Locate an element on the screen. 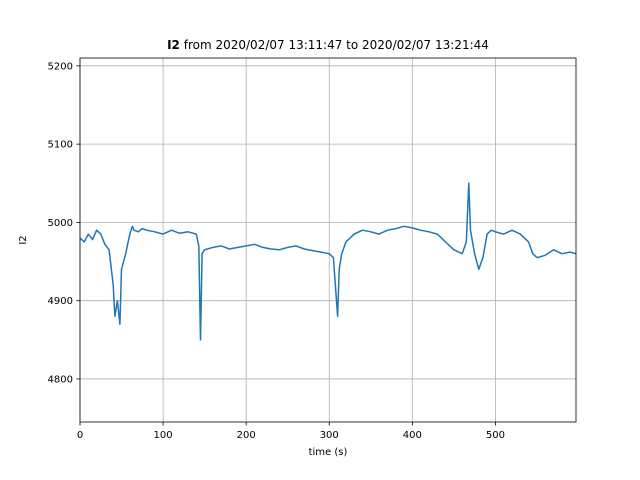  y-tick-label: 5200 is located at coordinates (60, 66).